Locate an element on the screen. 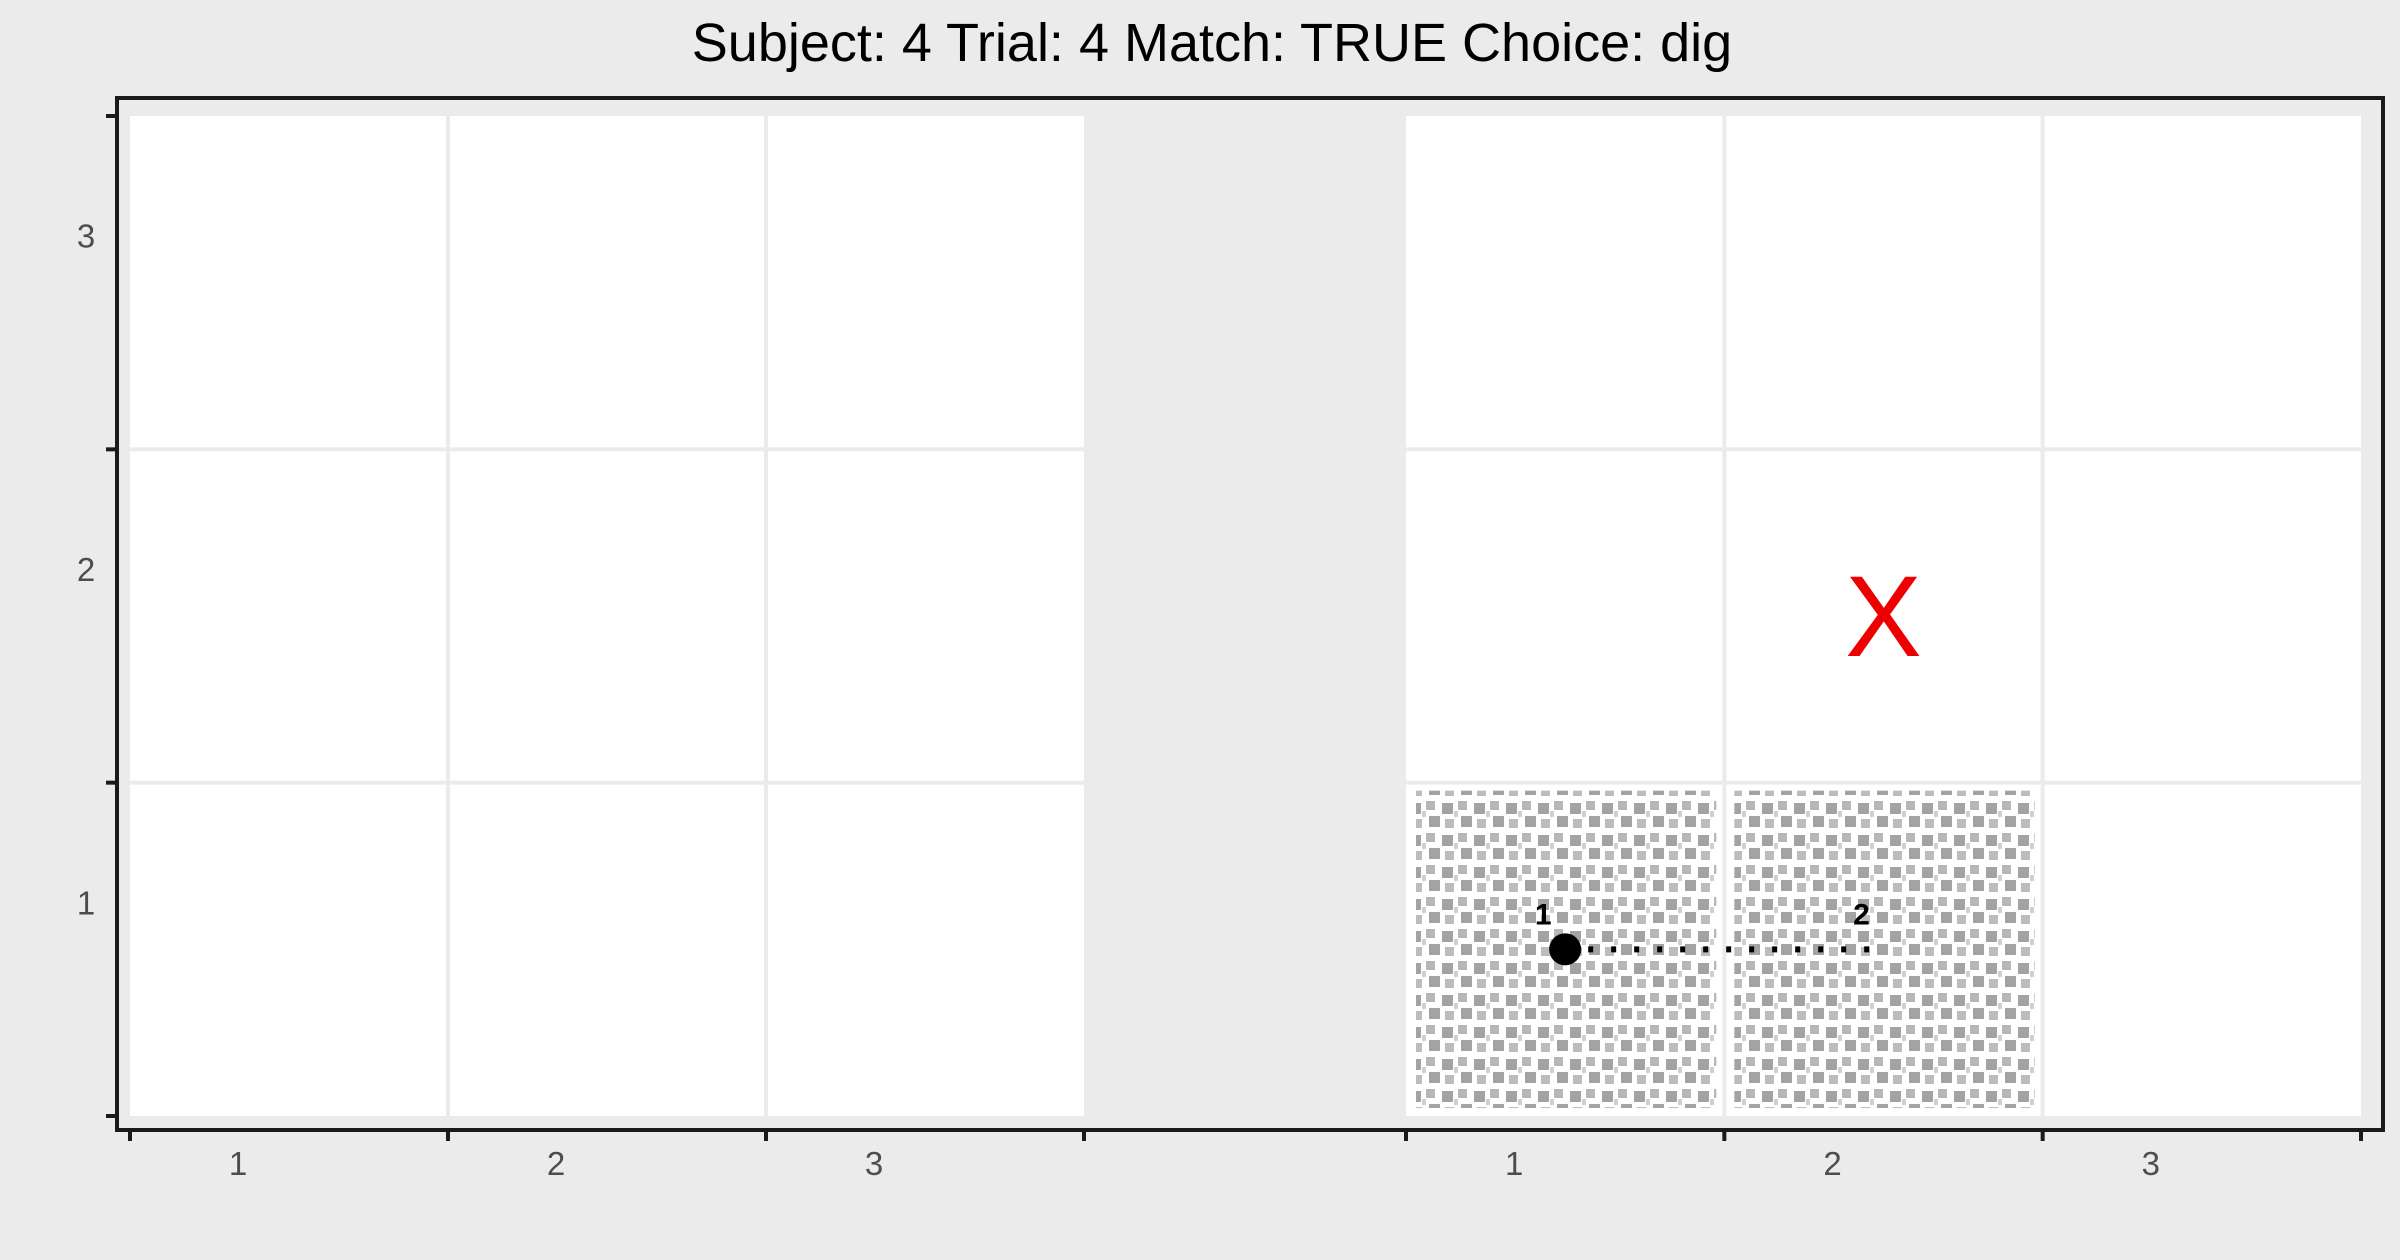 The height and width of the screenshot is (1260, 2400). y-tick-label: 3 is located at coordinates (86, 236).